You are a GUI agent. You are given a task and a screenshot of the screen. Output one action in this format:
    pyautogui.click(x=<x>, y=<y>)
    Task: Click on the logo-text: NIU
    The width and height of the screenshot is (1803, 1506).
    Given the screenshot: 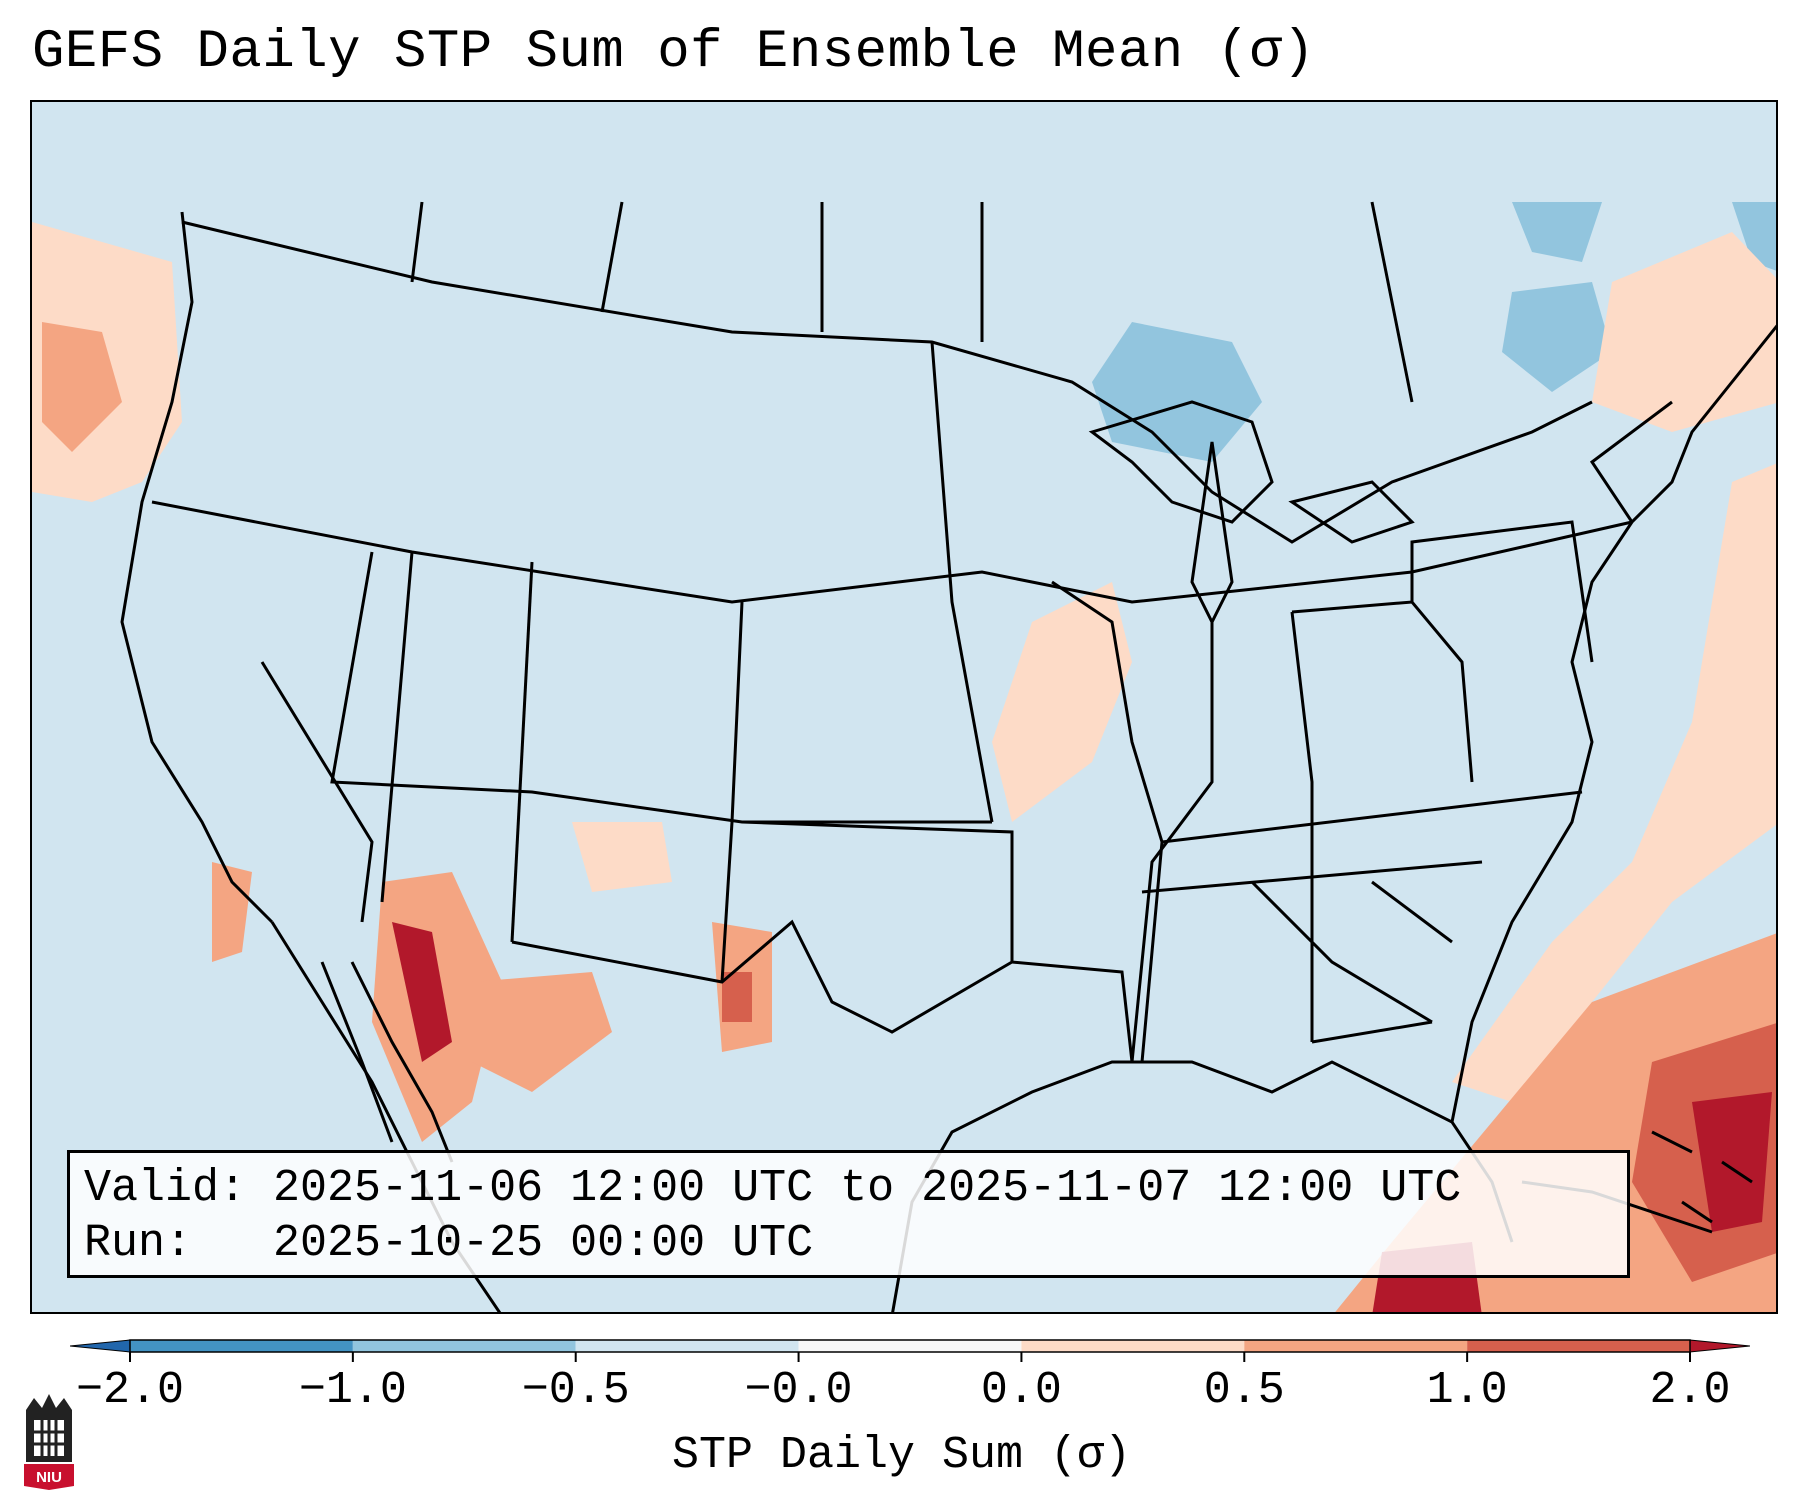 What is the action you would take?
    pyautogui.click(x=49, y=1477)
    